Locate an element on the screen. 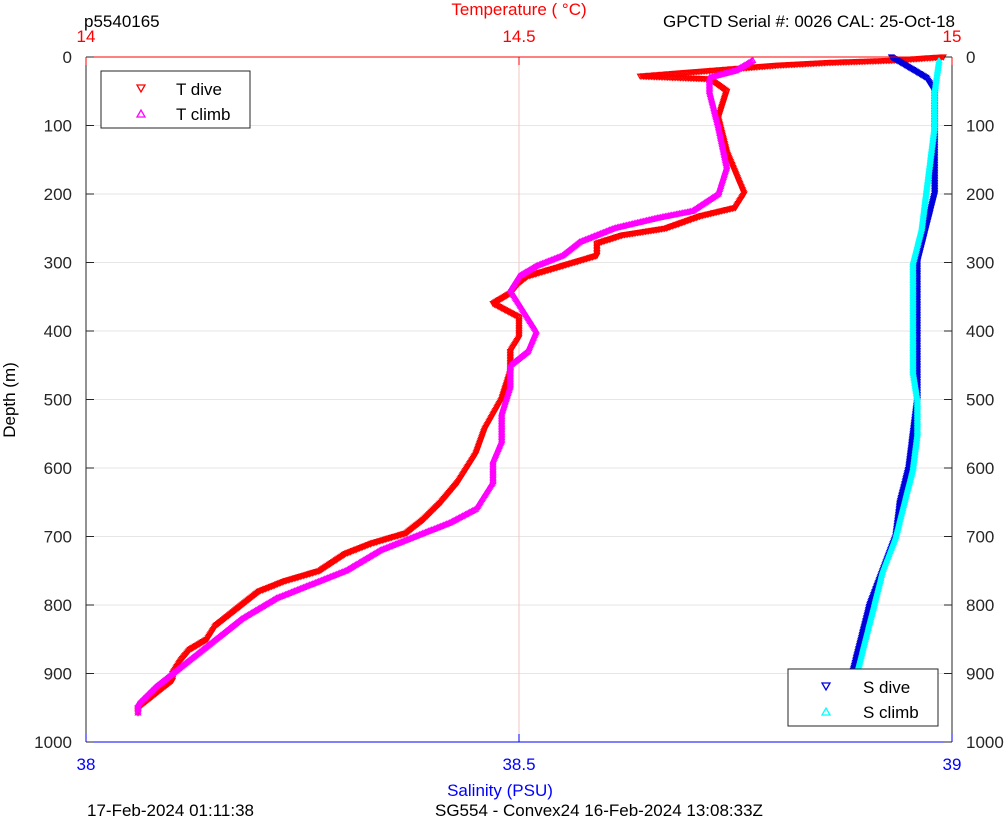 The width and height of the screenshot is (1006, 819). depth-tick-label-left: 600 is located at coordinates (58, 468).